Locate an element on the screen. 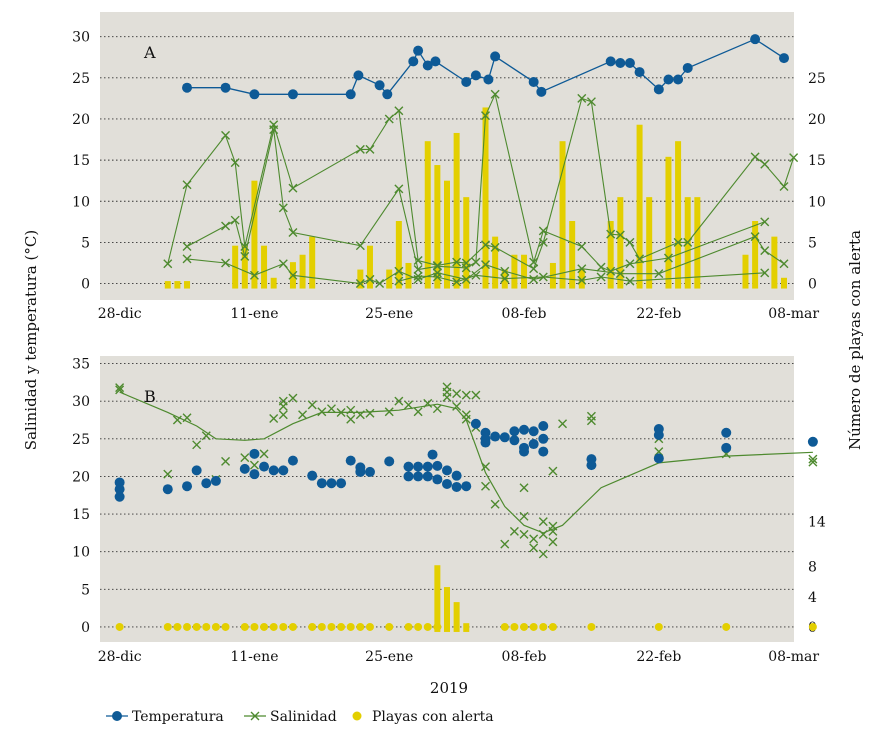 Image resolution: width=878 pixels, height=742 pixels. y-axis-label-right: Número de playas con alerta is located at coordinates (855, 340).